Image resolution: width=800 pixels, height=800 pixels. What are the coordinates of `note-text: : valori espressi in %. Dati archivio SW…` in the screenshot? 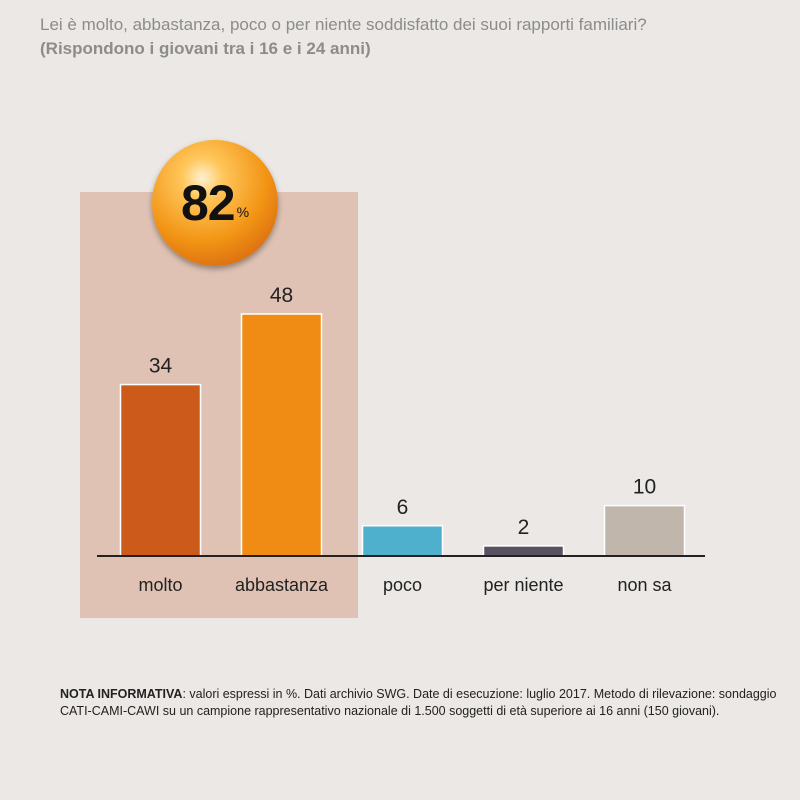 It's located at (418, 702).